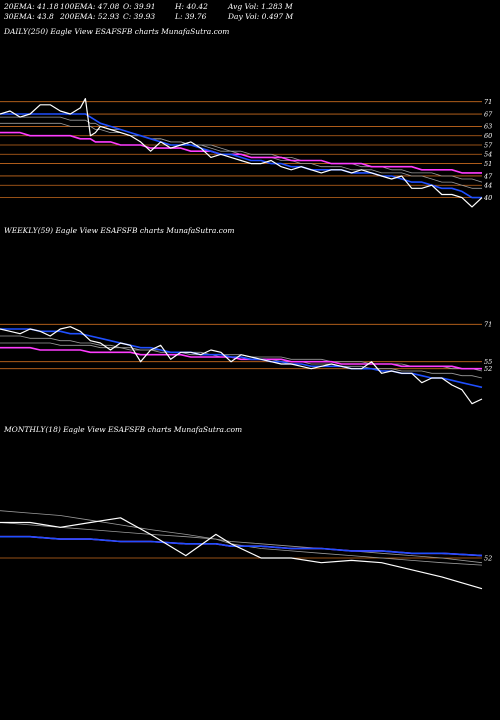 This screenshot has width=500, height=720. Describe the element at coordinates (488, 369) in the screenshot. I see `y-tick-label-1-2: 52` at that location.